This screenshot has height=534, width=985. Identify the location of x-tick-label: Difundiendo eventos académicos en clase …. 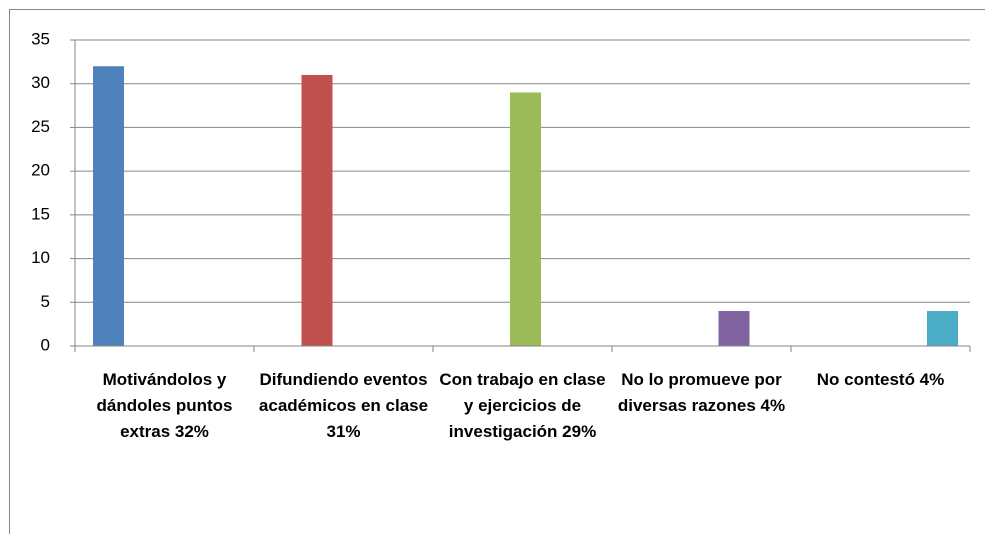
(343, 405).